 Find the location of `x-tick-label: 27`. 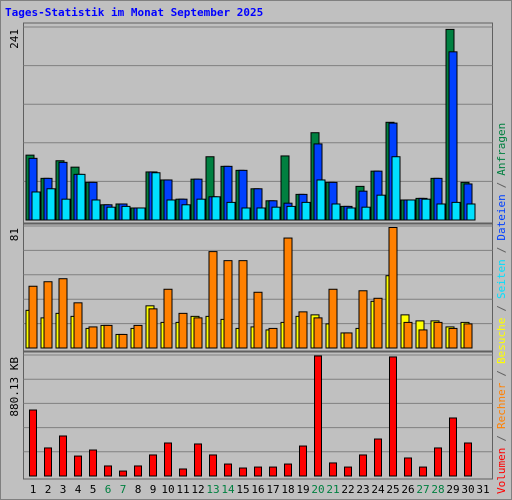

x-tick-label: 27 is located at coordinates (422, 489).